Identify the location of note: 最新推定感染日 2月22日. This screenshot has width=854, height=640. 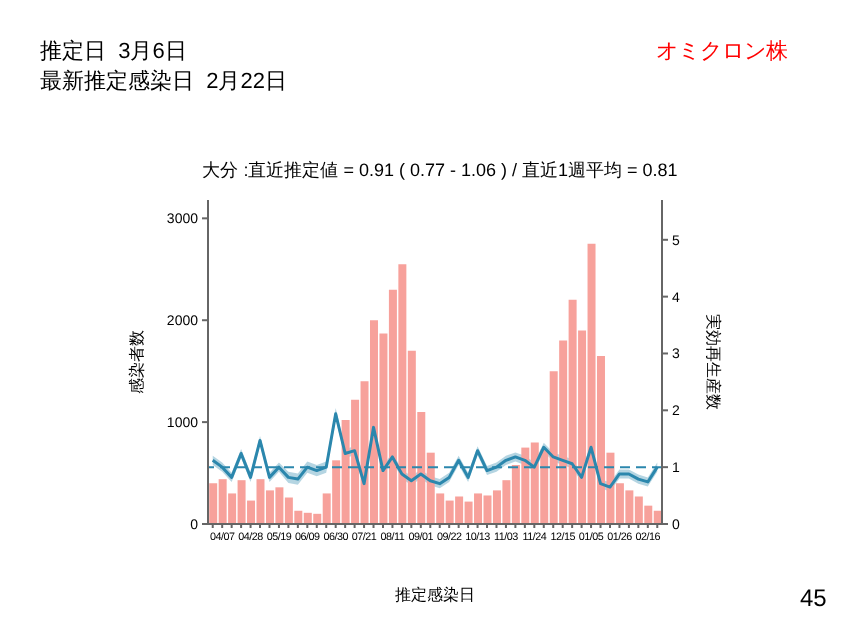
(163, 81).